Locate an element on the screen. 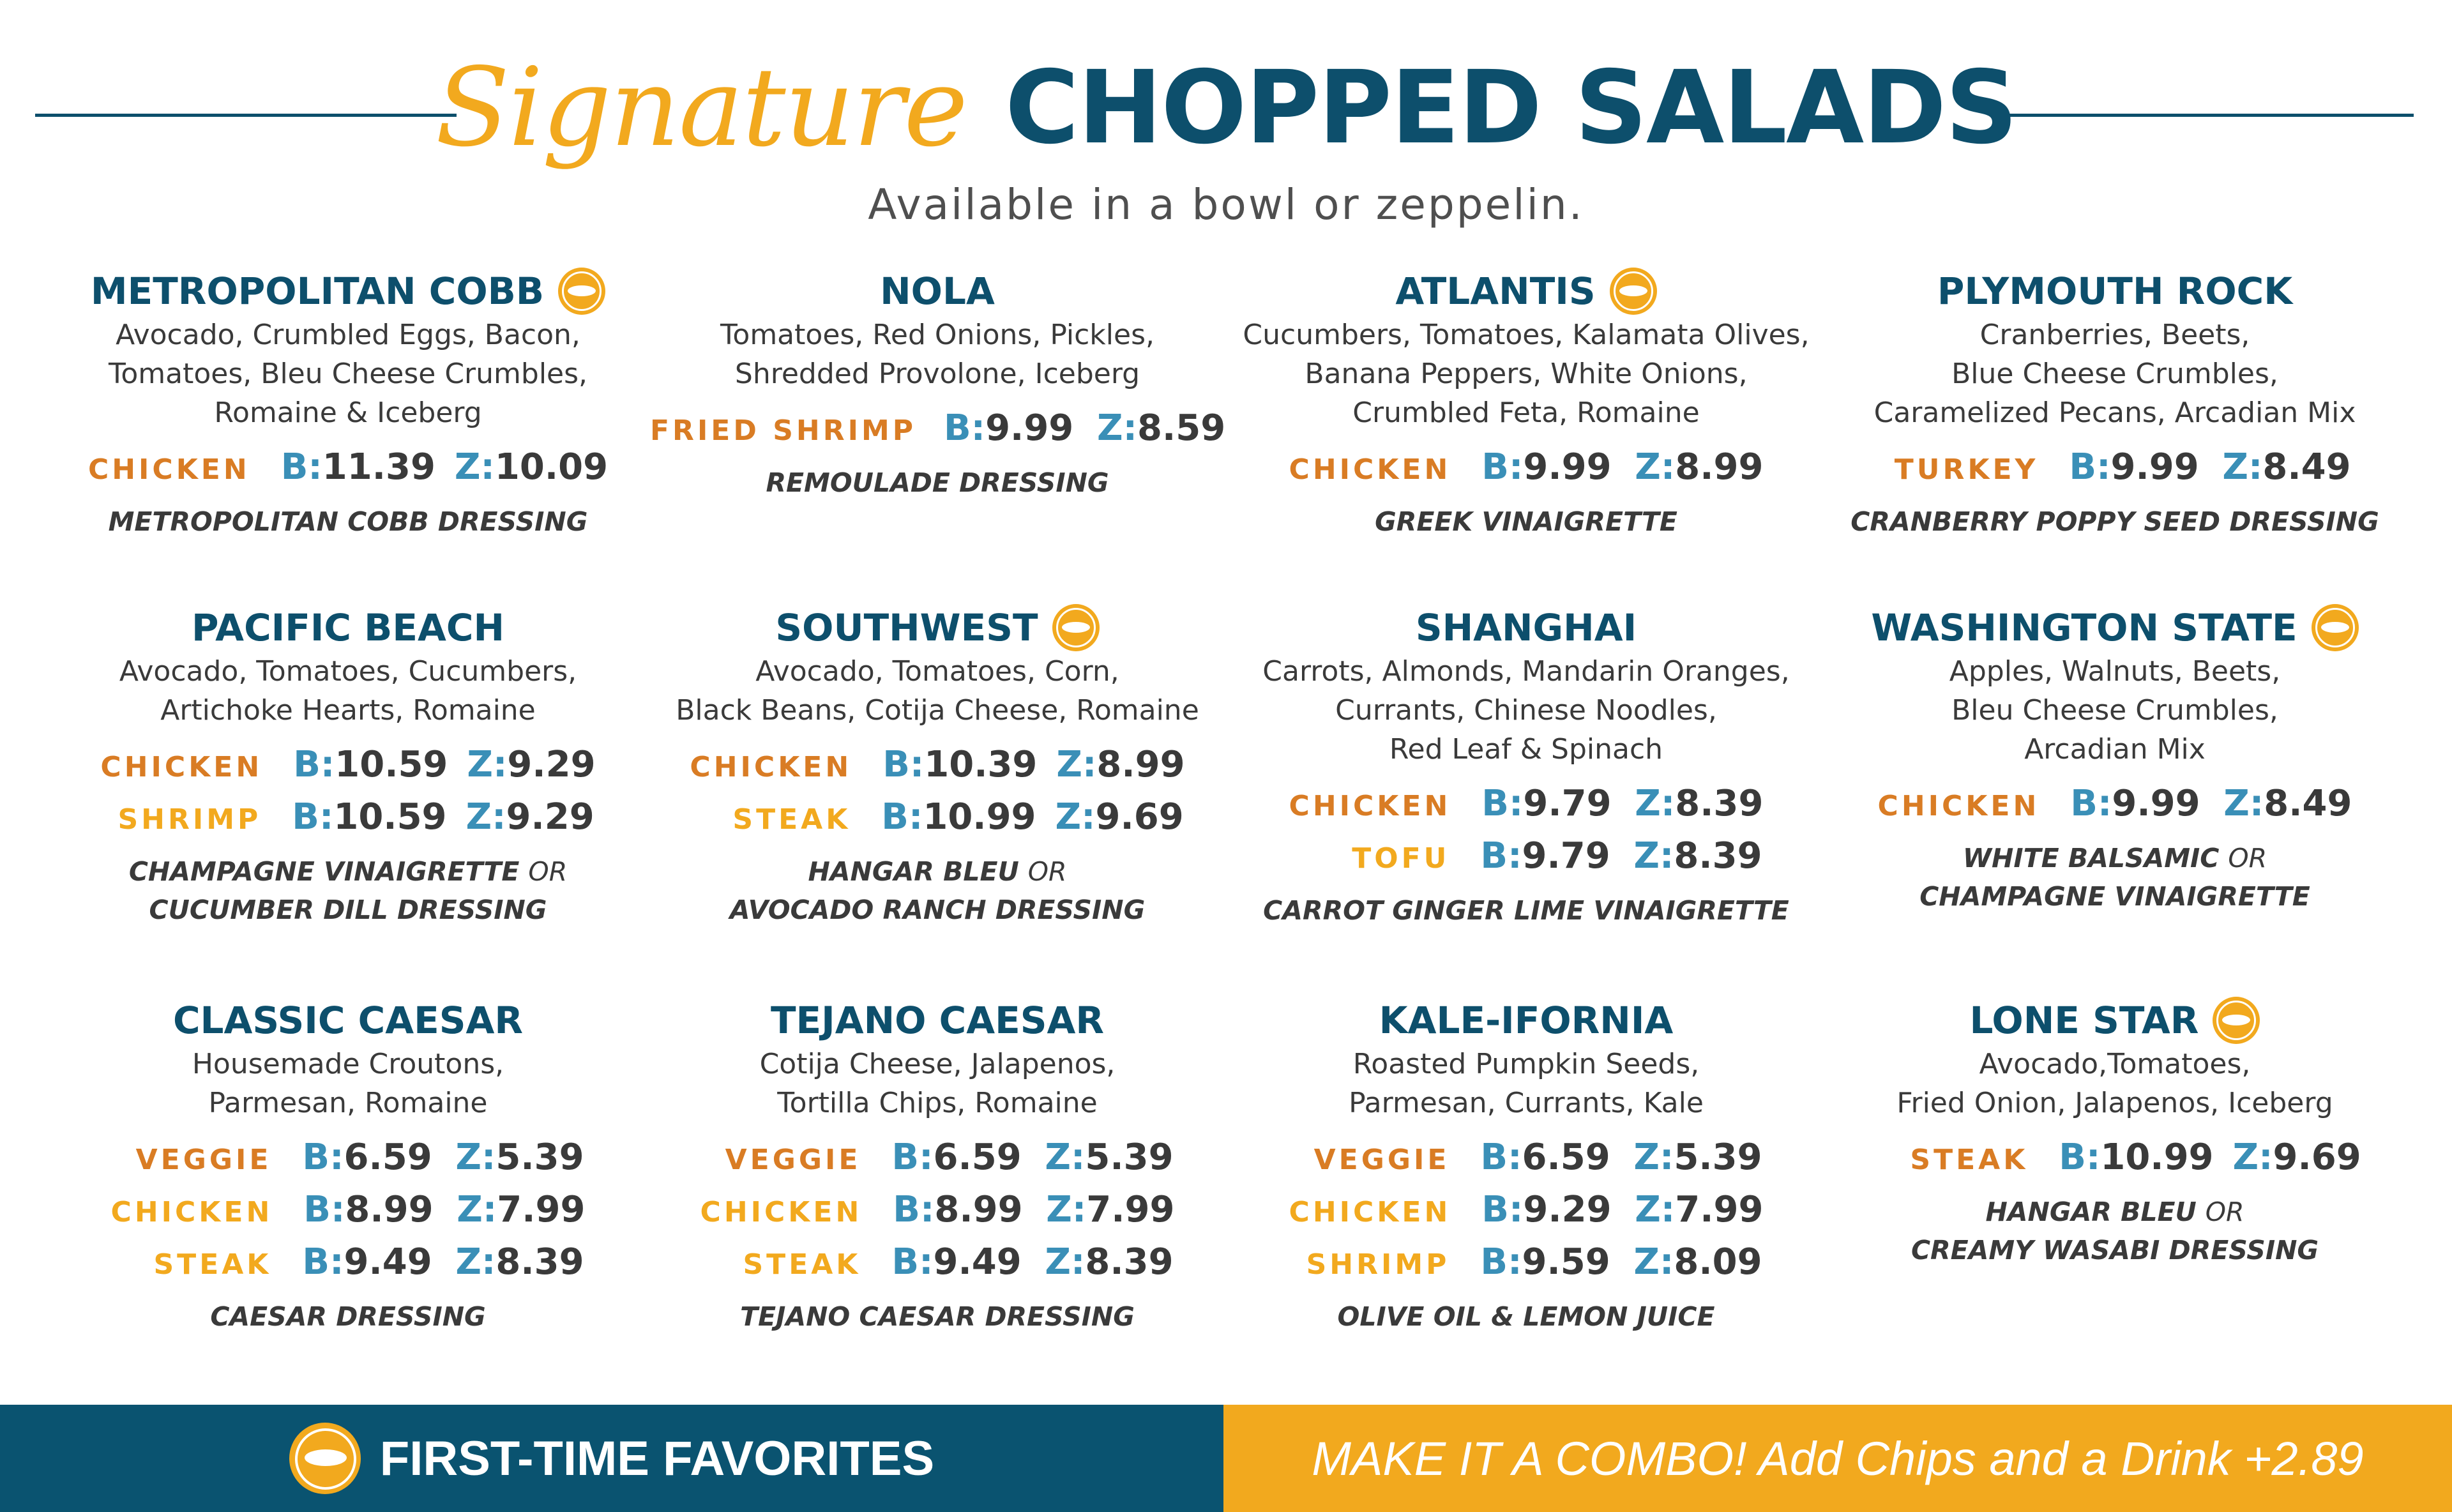  dressing-line: CHAMPAGNE VINAIGRETTE OR is located at coordinates (348, 871).